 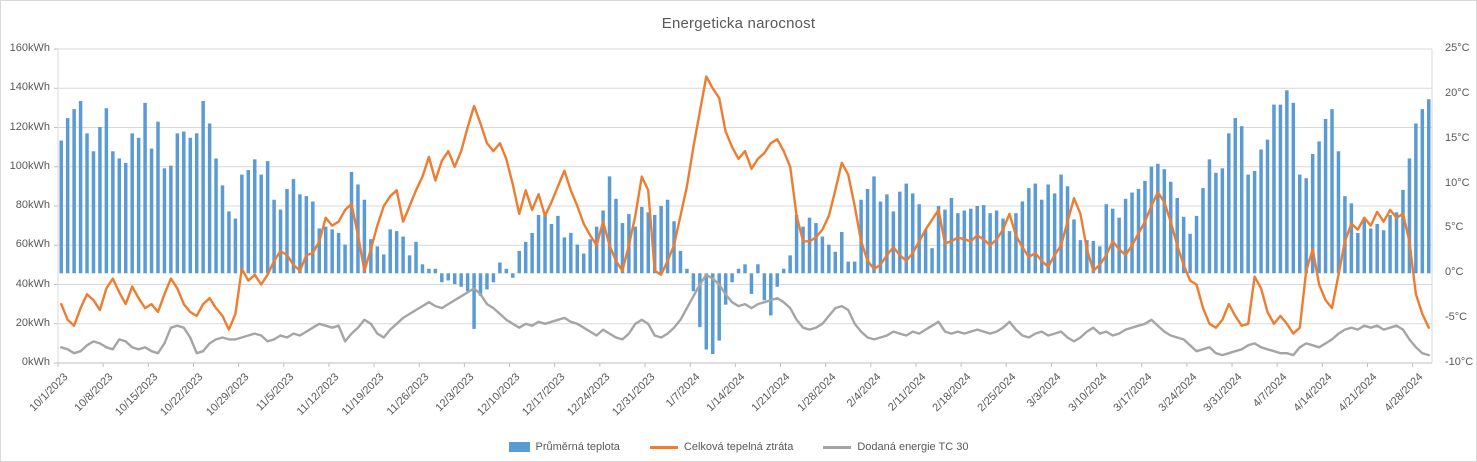 What do you see at coordinates (913, 447) in the screenshot?
I see `legend-label-energy: Dodaná energie TC 30` at bounding box center [913, 447].